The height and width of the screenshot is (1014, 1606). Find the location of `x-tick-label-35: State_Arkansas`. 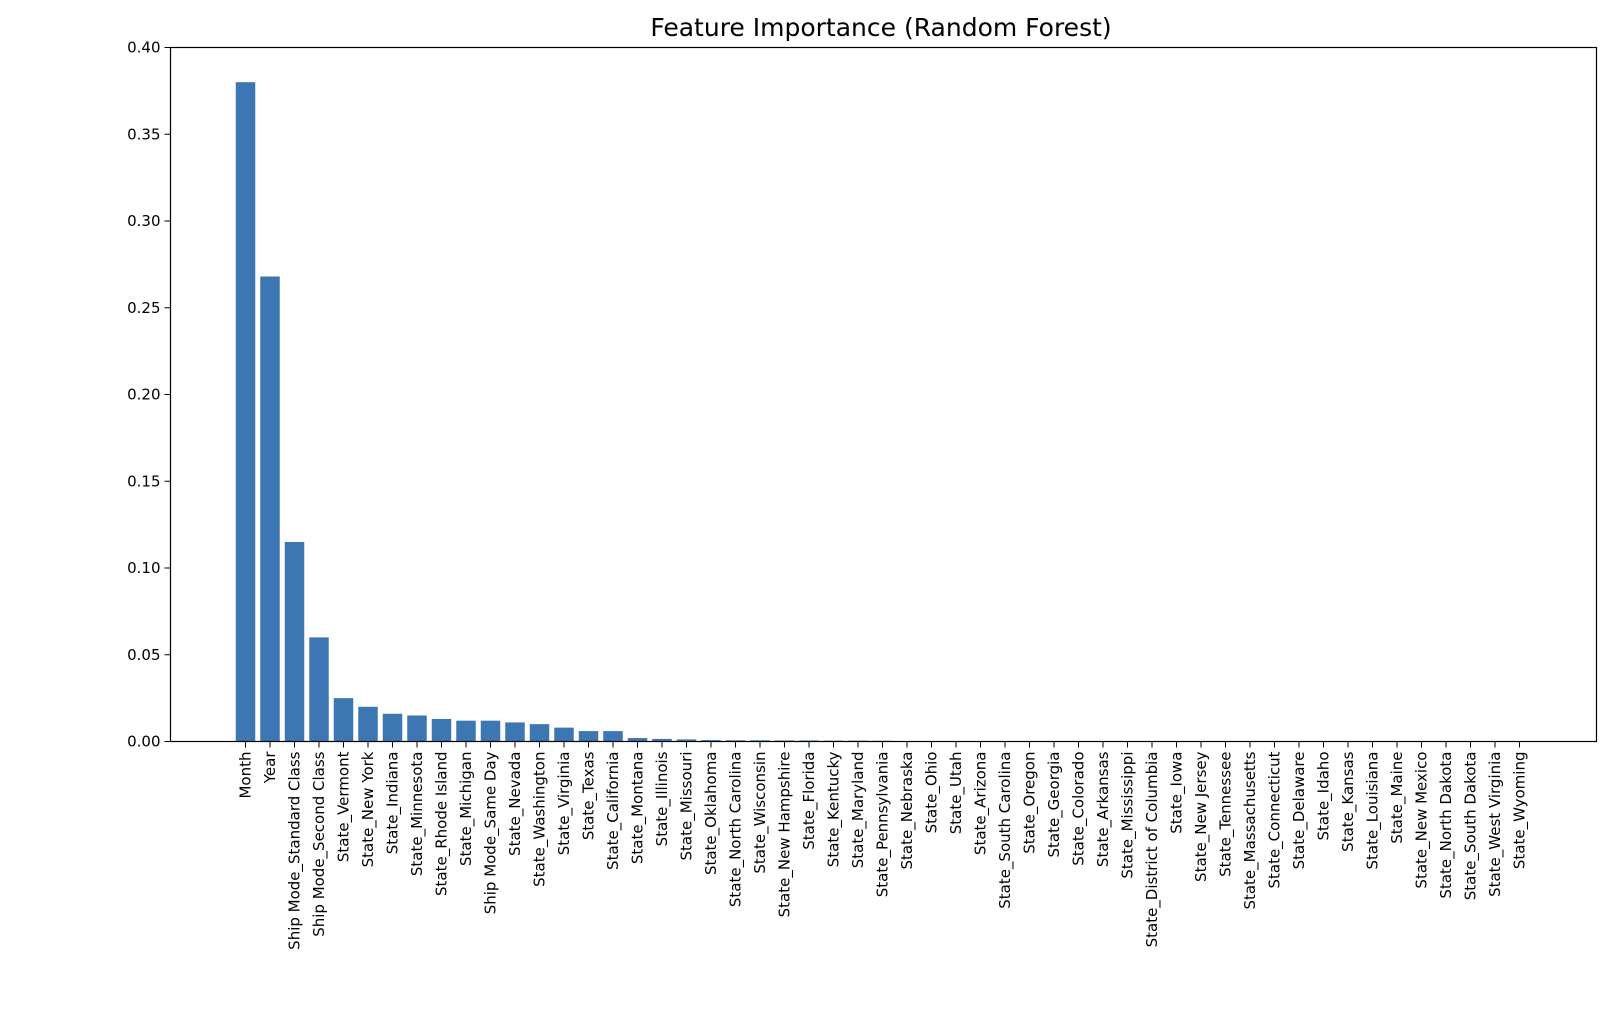

x-tick-label-35: State_Arkansas is located at coordinates (1103, 809).